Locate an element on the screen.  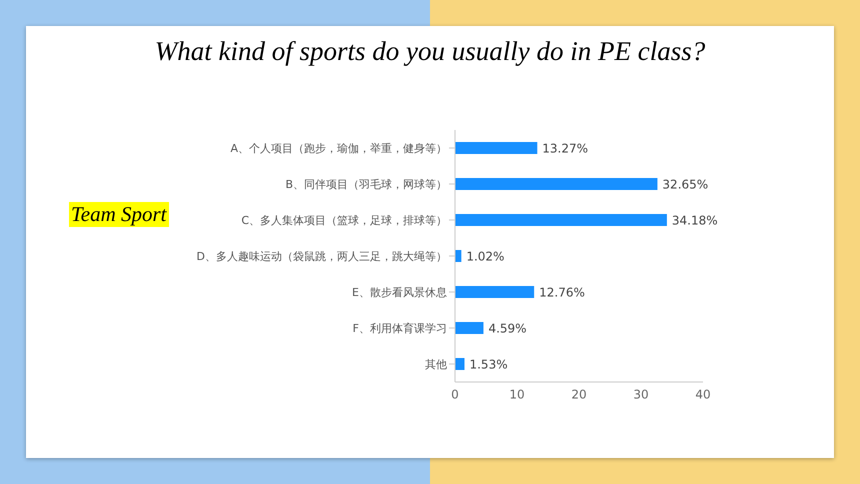
y-tick-label: A、个人项目（跑步，瑜伽，举重，健身等） is located at coordinates (338, 148).